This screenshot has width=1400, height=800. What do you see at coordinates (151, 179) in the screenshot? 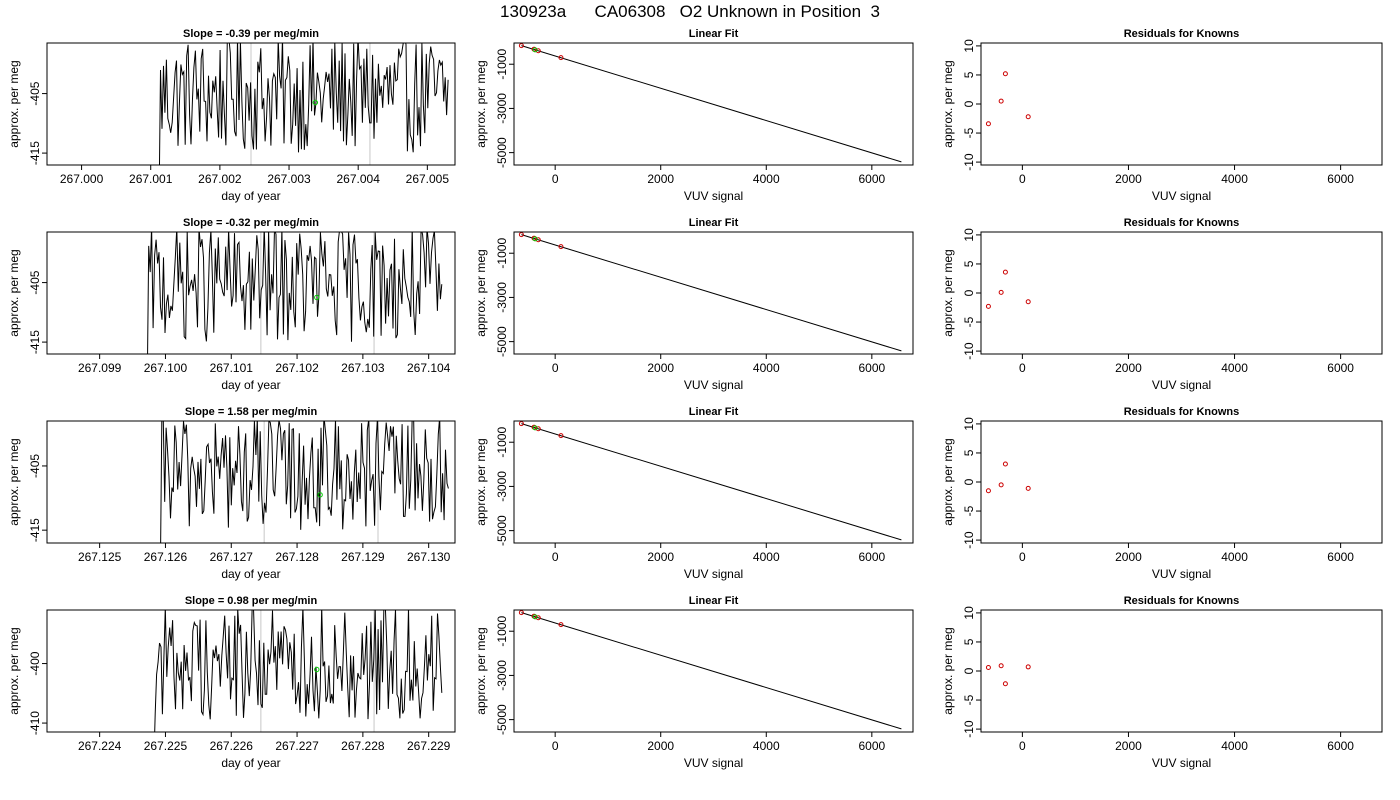
I see `x-tick-label: 267.001` at bounding box center [151, 179].